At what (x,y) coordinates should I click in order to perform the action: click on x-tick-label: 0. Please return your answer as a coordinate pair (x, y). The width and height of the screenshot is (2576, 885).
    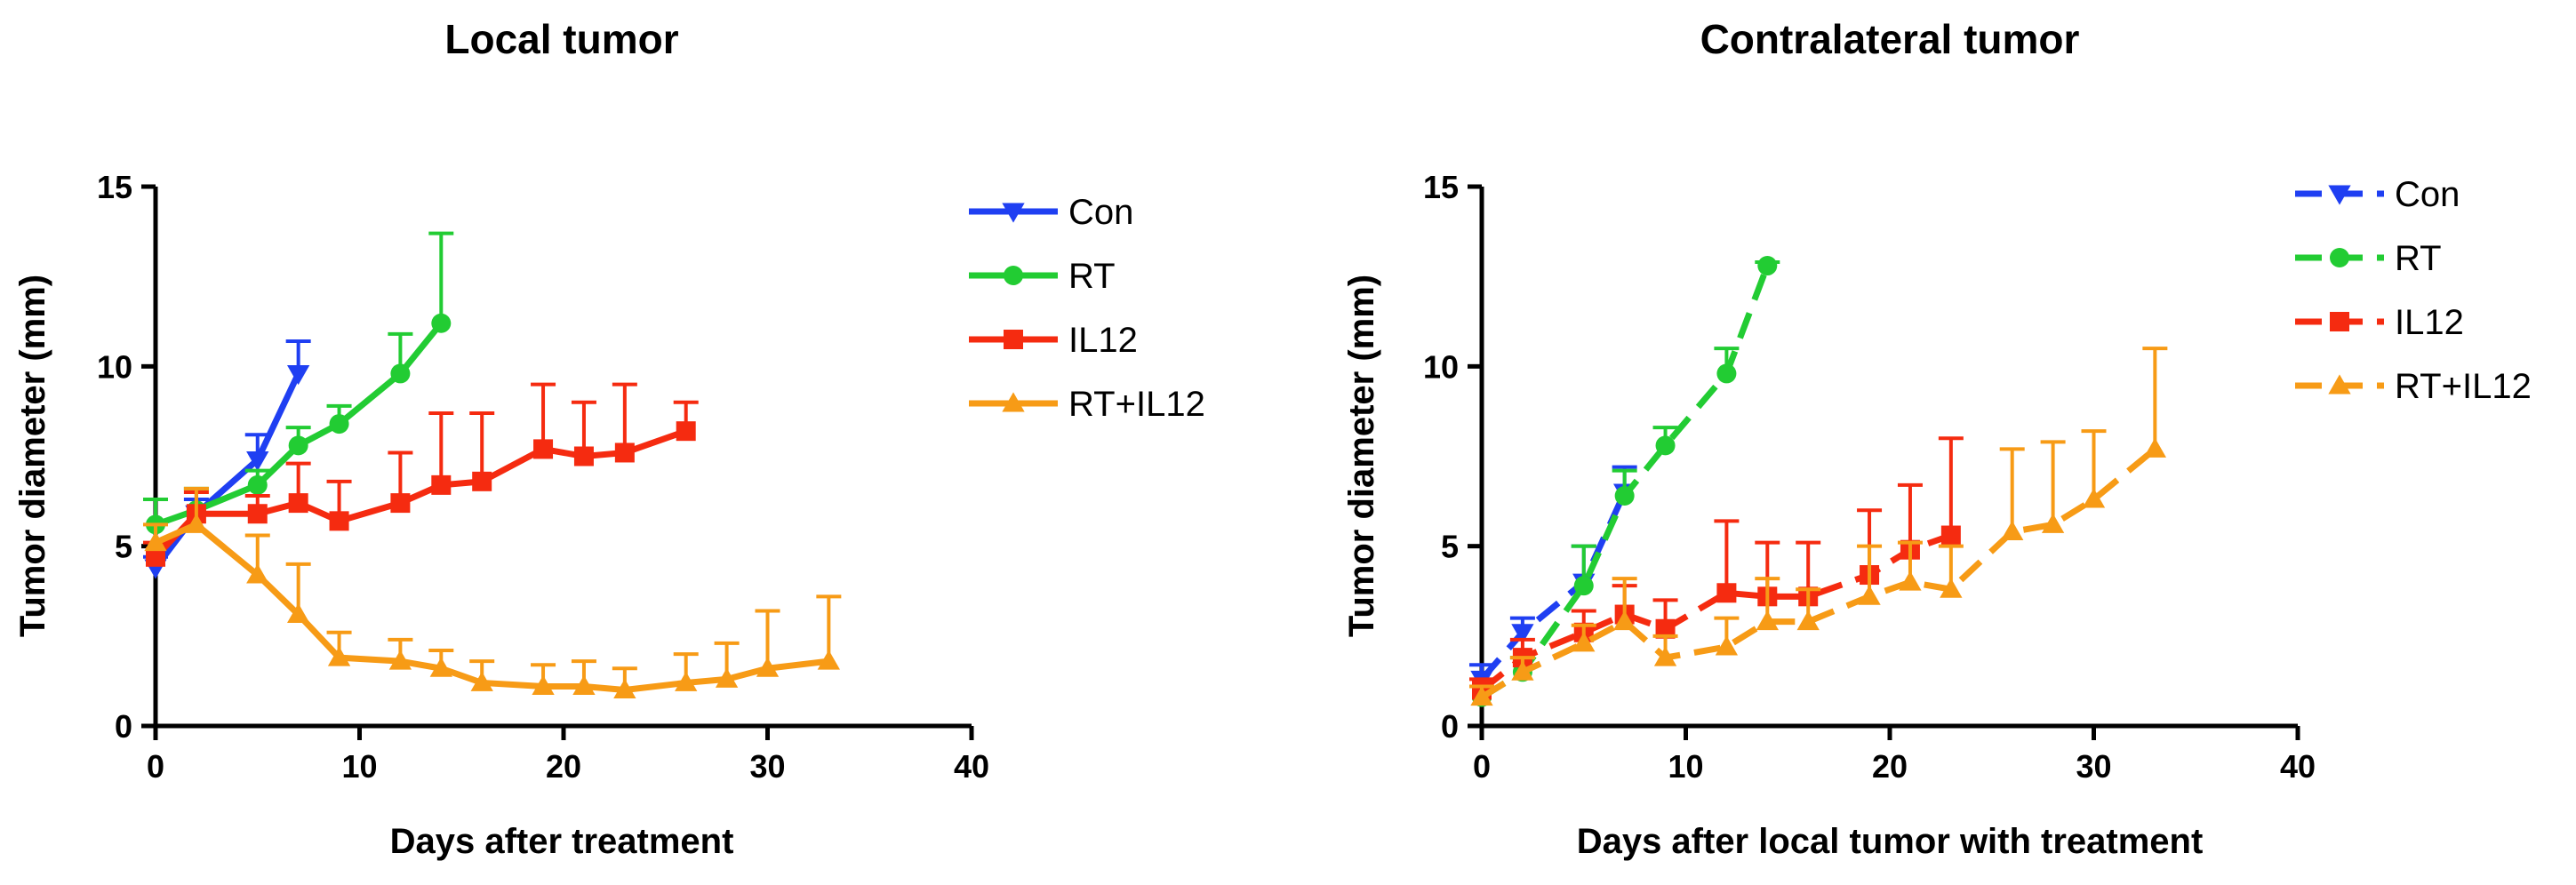
    Looking at the image, I should click on (155, 766).